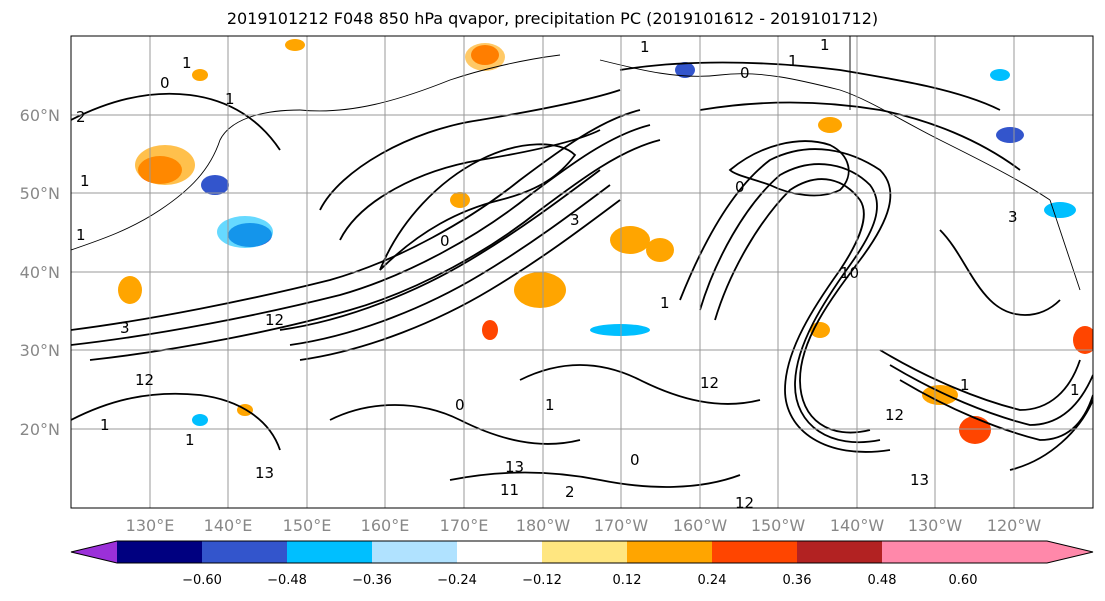  What do you see at coordinates (700, 525) in the screenshot?
I see `lon-label: 160°W` at bounding box center [700, 525].